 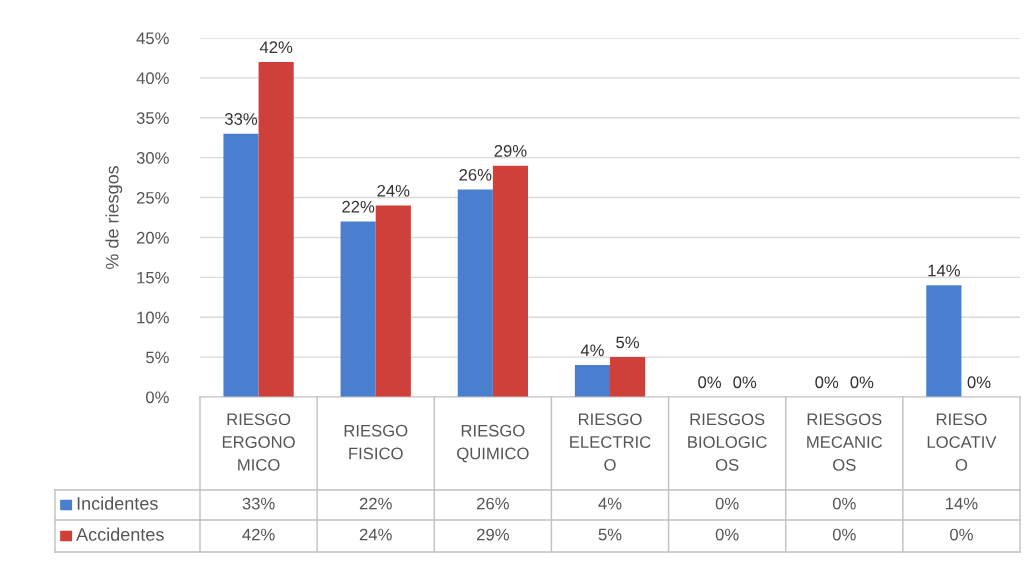 I want to click on x-tick-label: RIESGOS MECANIC OS, so click(x=845, y=442).